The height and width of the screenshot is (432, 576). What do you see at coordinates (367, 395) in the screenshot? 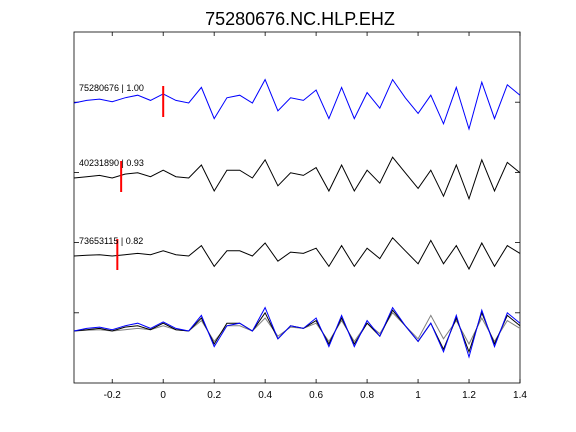
I see `x-tick-label: 0.8` at bounding box center [367, 395].